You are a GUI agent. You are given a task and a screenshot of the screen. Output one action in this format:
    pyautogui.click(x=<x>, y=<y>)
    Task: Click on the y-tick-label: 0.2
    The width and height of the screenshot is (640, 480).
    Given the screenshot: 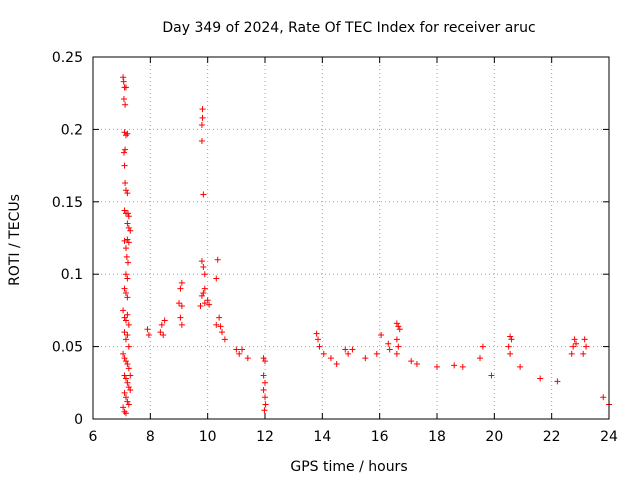 What is the action you would take?
    pyautogui.click(x=72, y=130)
    